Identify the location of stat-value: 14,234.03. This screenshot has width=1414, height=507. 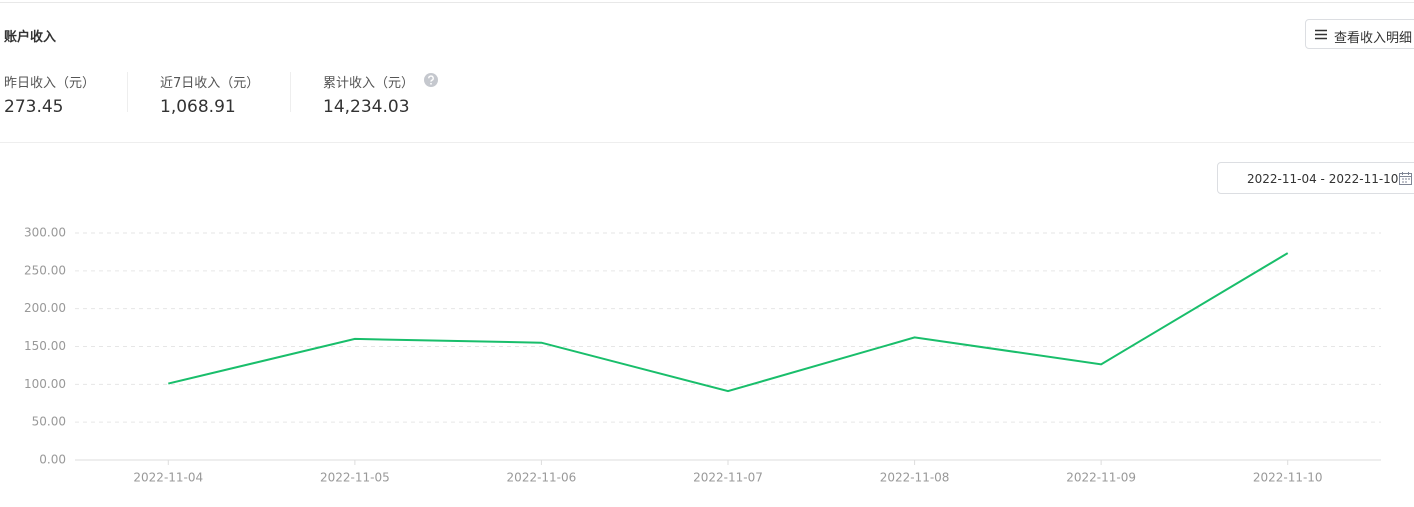
(366, 107).